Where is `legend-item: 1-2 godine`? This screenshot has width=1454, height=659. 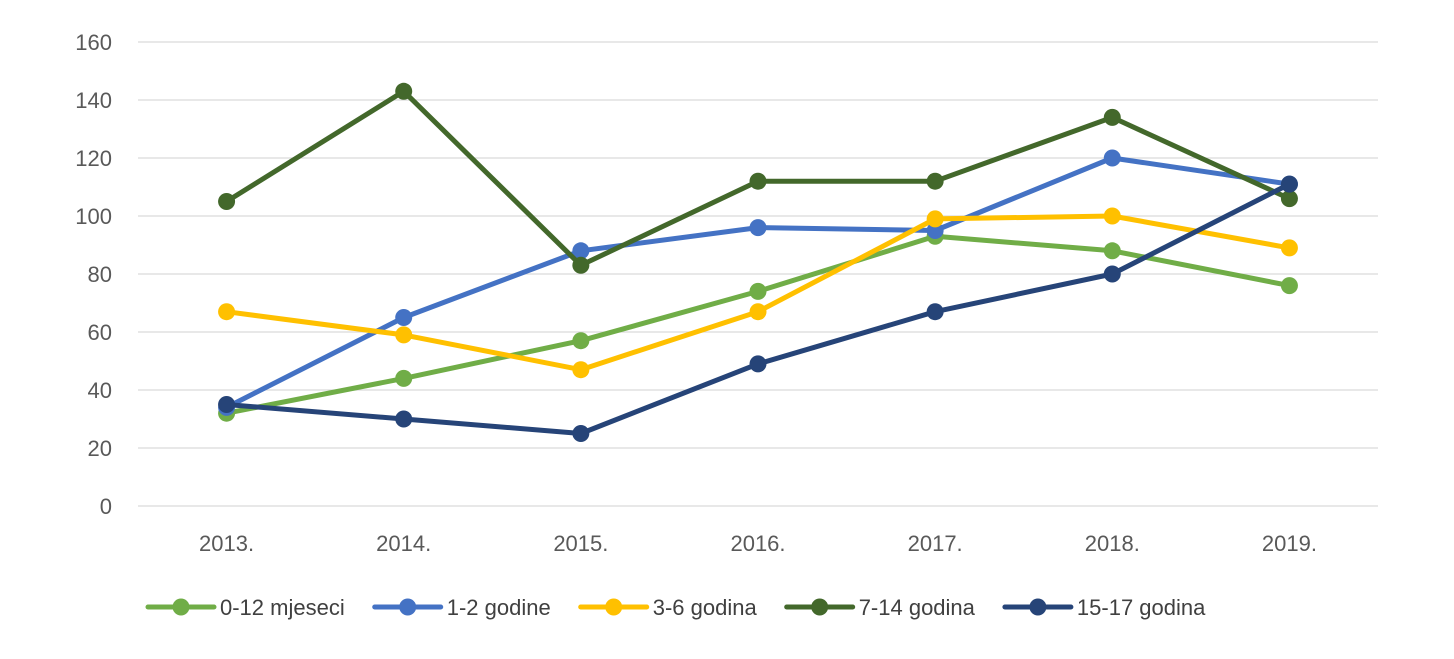
legend-item: 1-2 godine is located at coordinates (461, 607).